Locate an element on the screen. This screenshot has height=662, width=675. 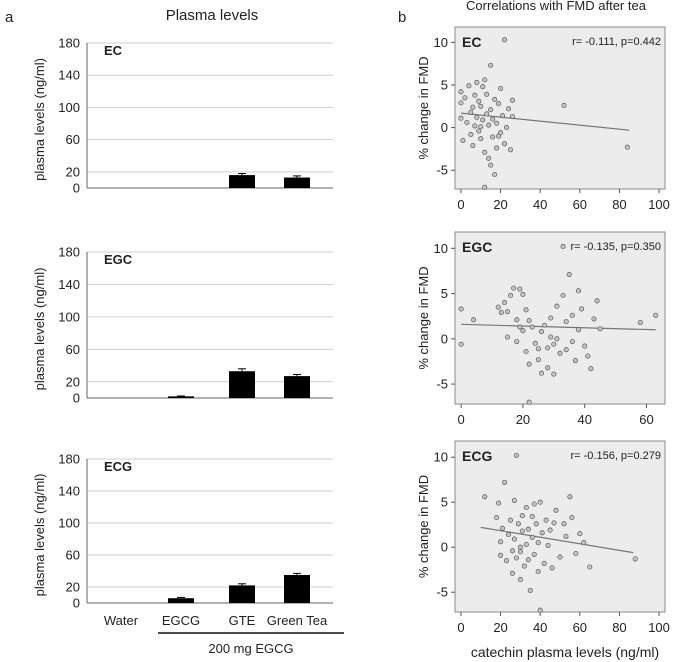
y-tick-label: 10 is located at coordinates (441, 42).